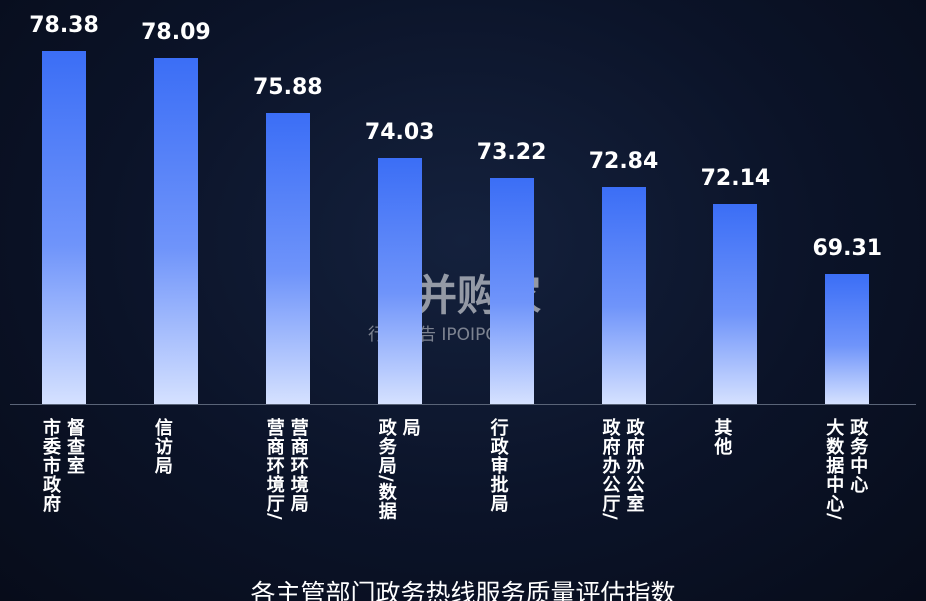  What do you see at coordinates (64, 26) in the screenshot?
I see `value-label: 78.38` at bounding box center [64, 26].